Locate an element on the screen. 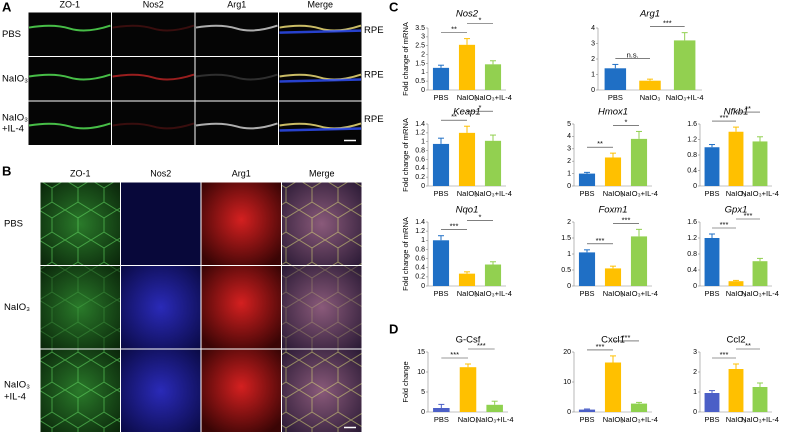 The image size is (786, 438). y-tick-label: 20 is located at coordinates (567, 352).